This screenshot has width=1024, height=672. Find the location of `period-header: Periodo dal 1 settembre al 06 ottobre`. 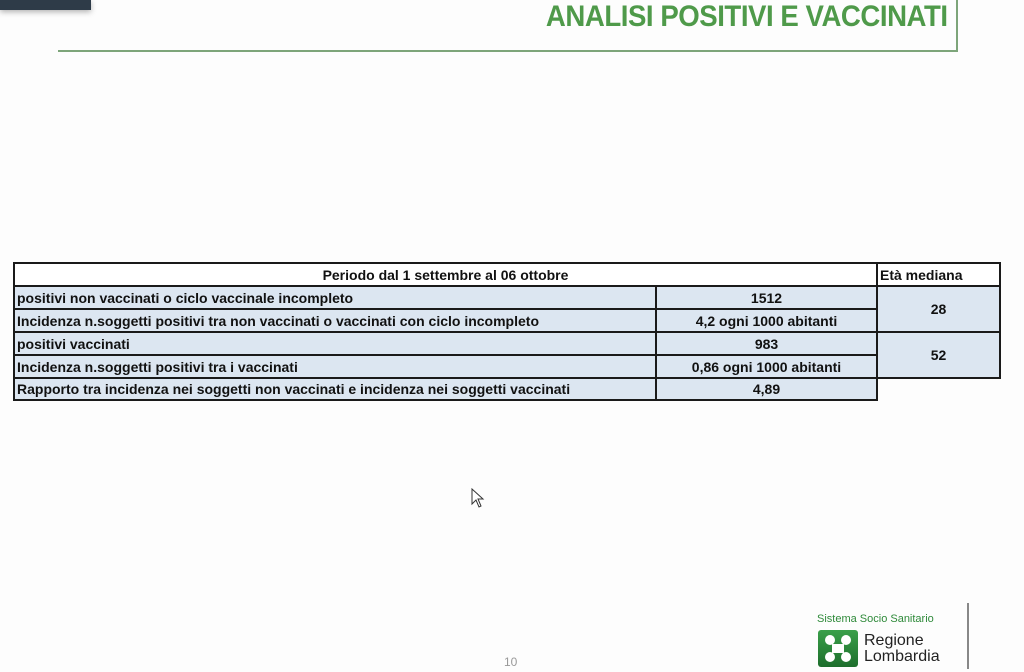

period-header: Periodo dal 1 settembre al 06 ottobre is located at coordinates (445, 274).